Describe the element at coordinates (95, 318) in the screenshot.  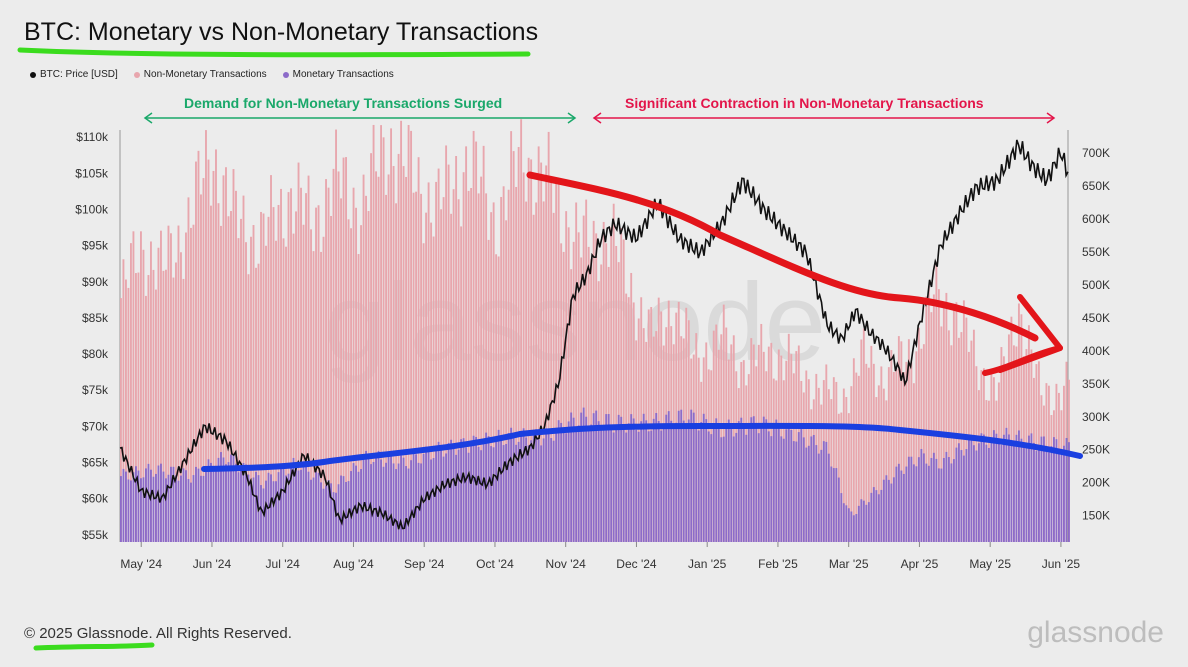
I see `left-tick-label: $85k` at that location.